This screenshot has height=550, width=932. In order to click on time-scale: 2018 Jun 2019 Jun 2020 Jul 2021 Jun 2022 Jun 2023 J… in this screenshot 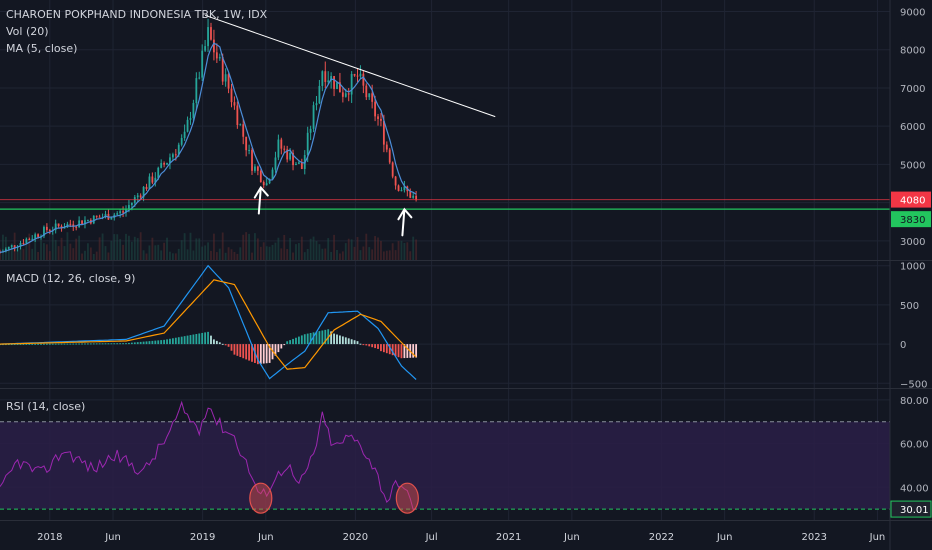, I will do `click(461, 537)`.